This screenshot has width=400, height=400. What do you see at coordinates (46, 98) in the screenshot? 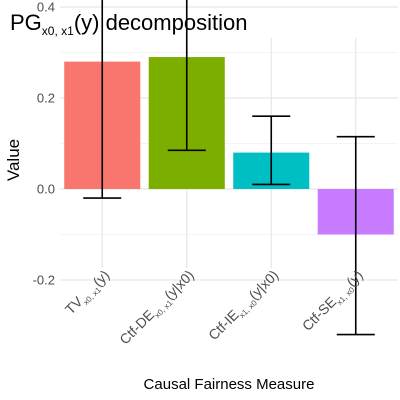
I see `y-tick-label: 0.2` at bounding box center [46, 98].